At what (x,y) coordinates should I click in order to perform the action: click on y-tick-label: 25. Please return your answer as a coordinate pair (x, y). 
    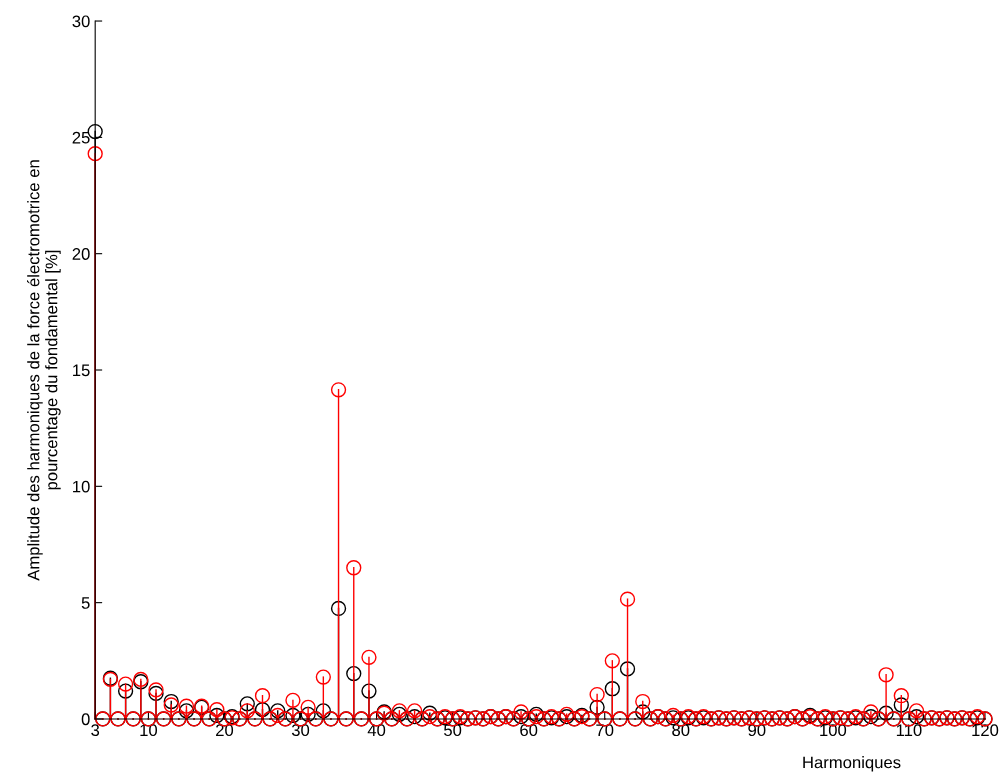
    Looking at the image, I should click on (81, 137).